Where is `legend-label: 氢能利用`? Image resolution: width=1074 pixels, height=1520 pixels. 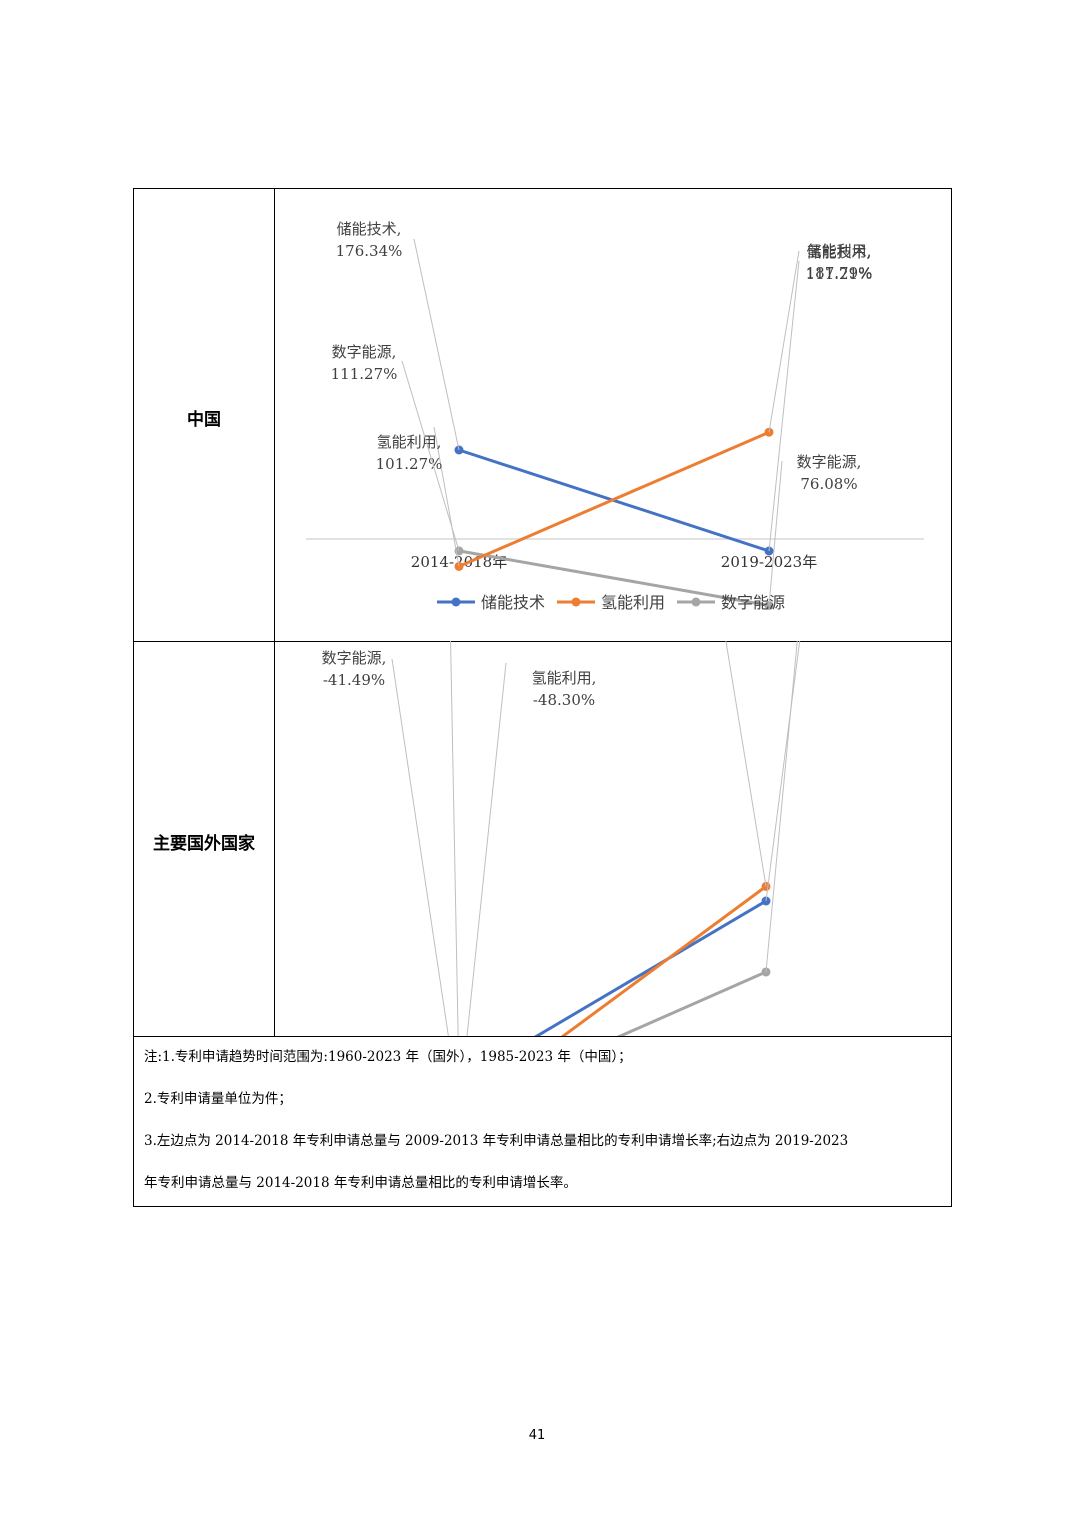
legend-label: 氢能利用 is located at coordinates (633, 602).